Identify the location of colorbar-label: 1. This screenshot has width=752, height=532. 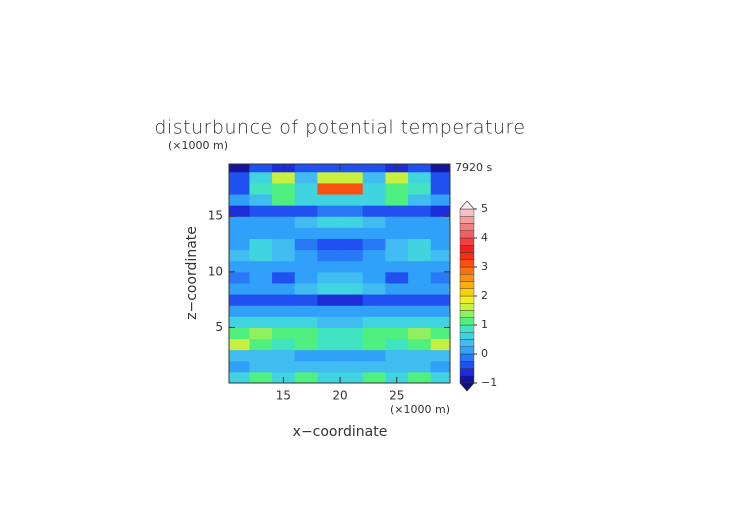
(484, 324).